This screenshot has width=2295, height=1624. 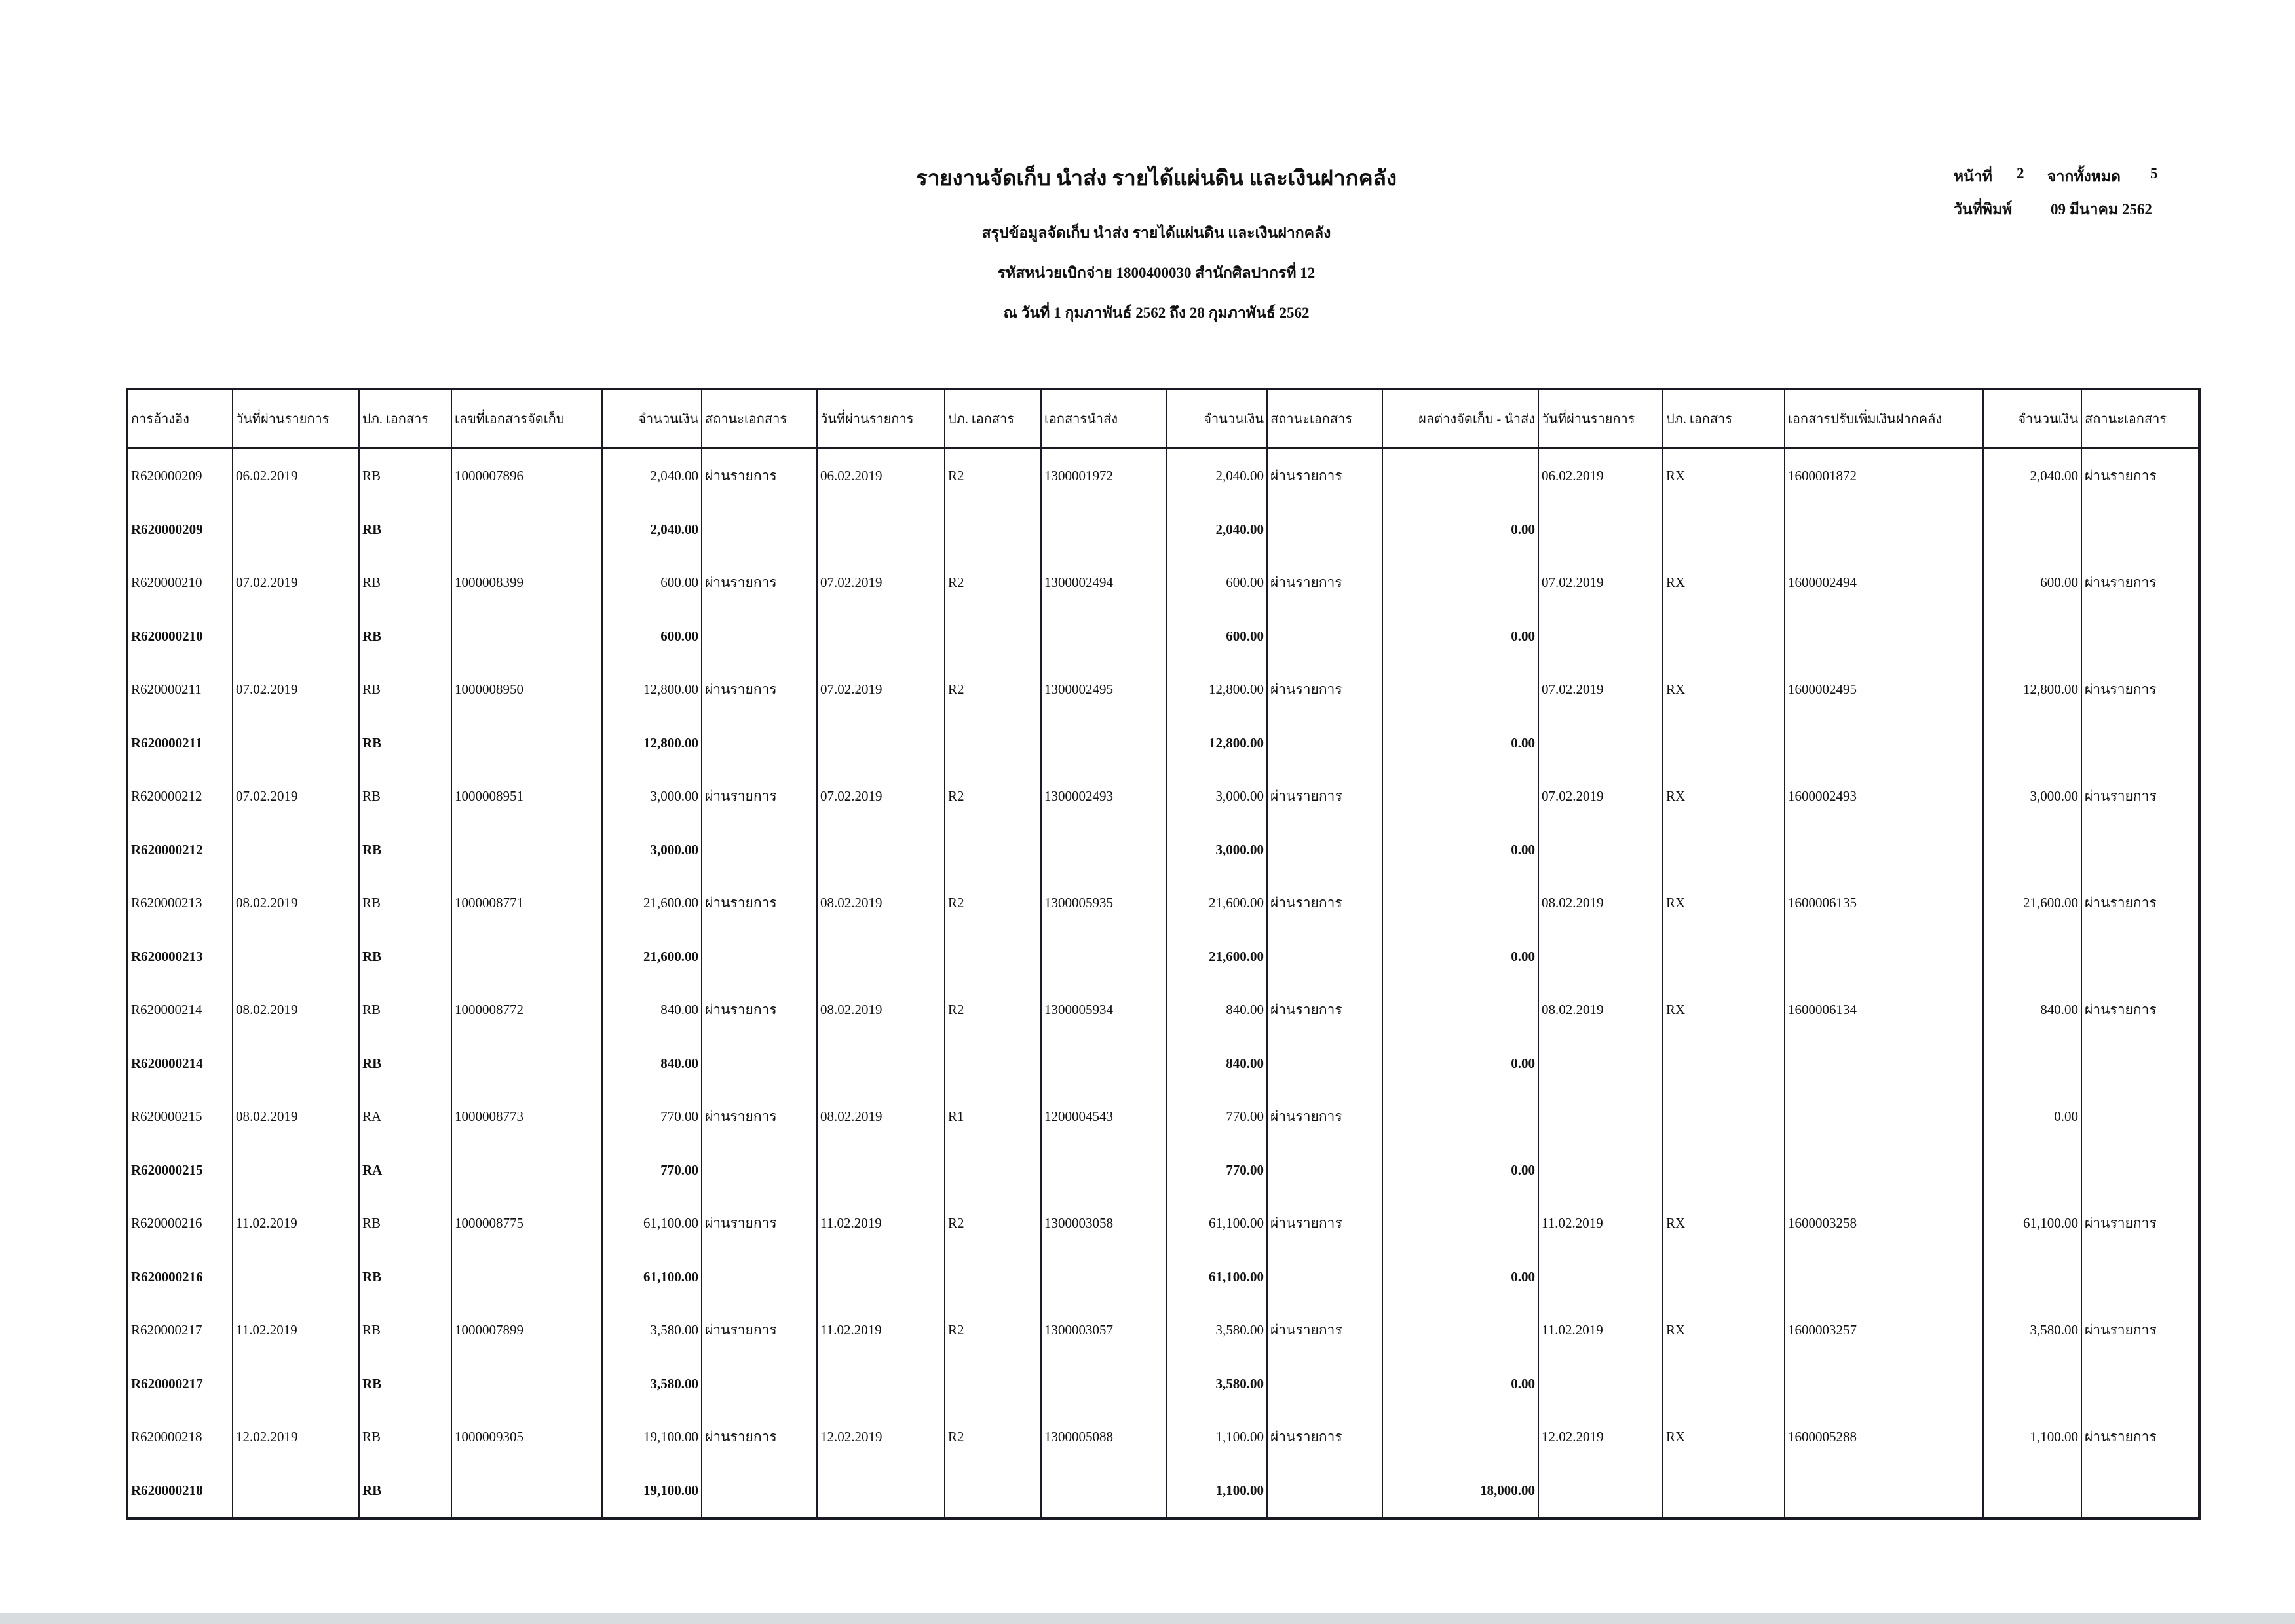 What do you see at coordinates (1104, 1437) in the screenshot?
I see `cell-remittance-doc: 1300005088` at bounding box center [1104, 1437].